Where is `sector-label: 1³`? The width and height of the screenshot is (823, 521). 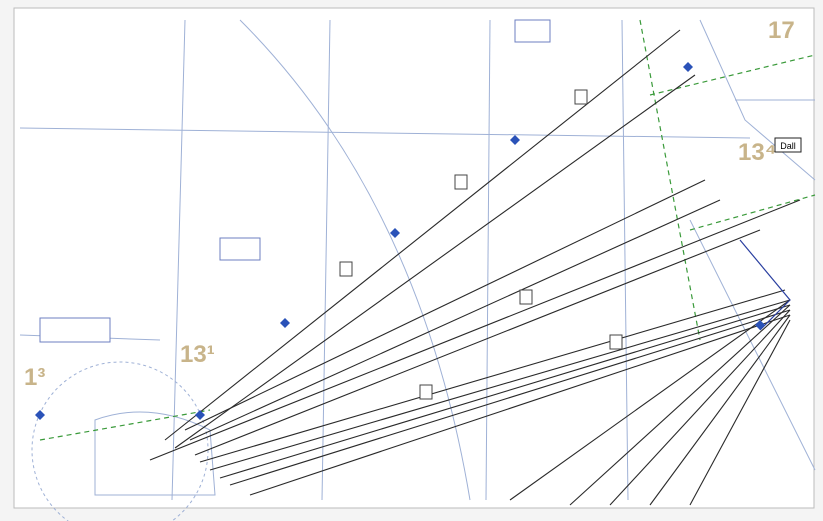
sector-label: 1³ is located at coordinates (34, 377).